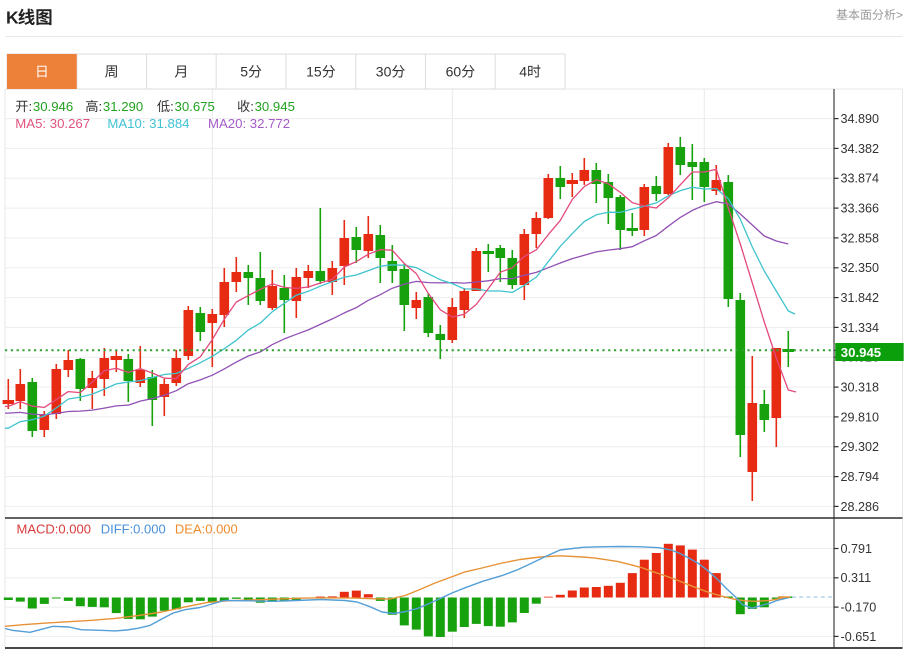 The width and height of the screenshot is (909, 651). What do you see at coordinates (384, 72) in the screenshot?
I see `svg-text: 30` at bounding box center [384, 72].